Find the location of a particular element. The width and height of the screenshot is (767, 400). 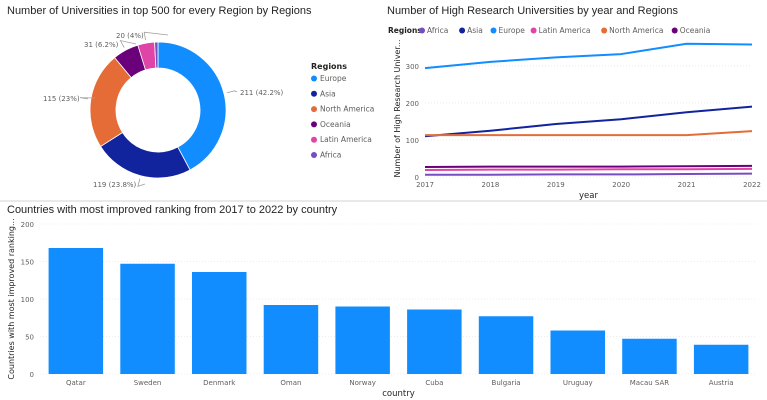

bar-y-tick-label: 150 is located at coordinates (27, 263).